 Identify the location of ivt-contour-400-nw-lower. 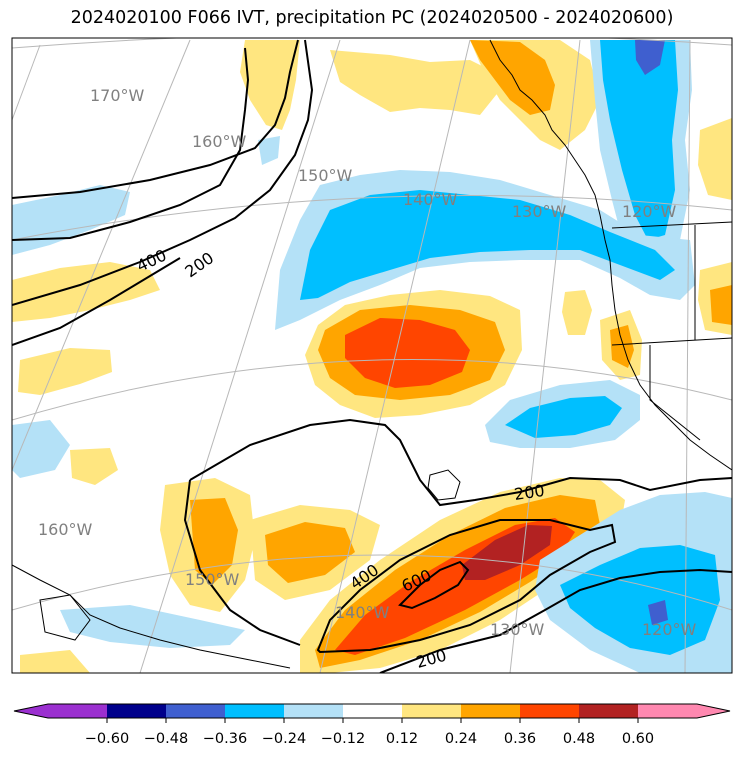
(96, 301).